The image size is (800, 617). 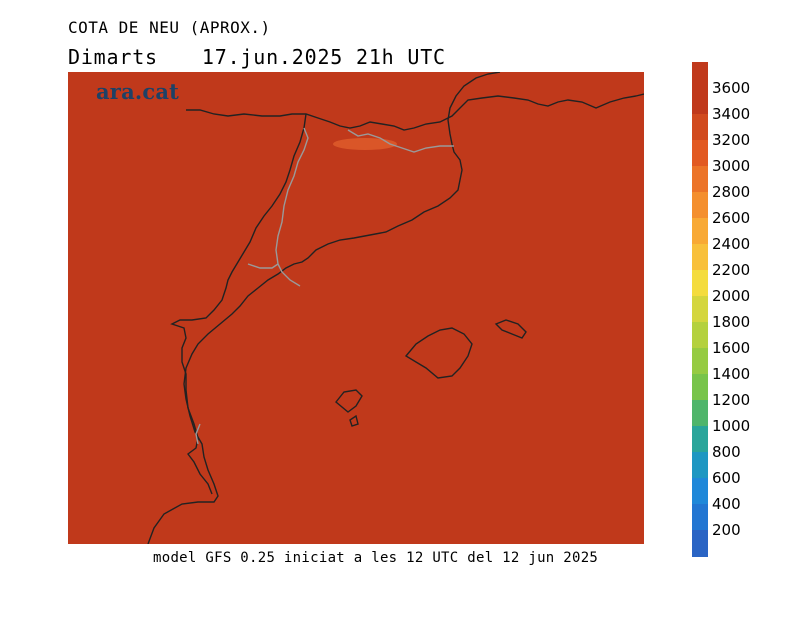 I want to click on colorbar-label: 1000, so click(x=731, y=426).